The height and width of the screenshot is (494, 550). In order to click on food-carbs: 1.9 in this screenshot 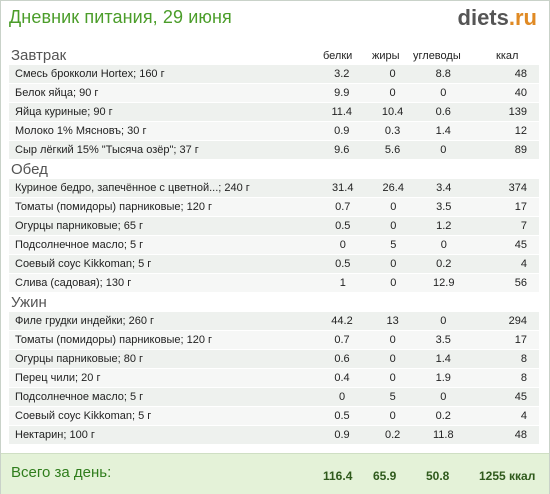, I will do `click(443, 378)`.